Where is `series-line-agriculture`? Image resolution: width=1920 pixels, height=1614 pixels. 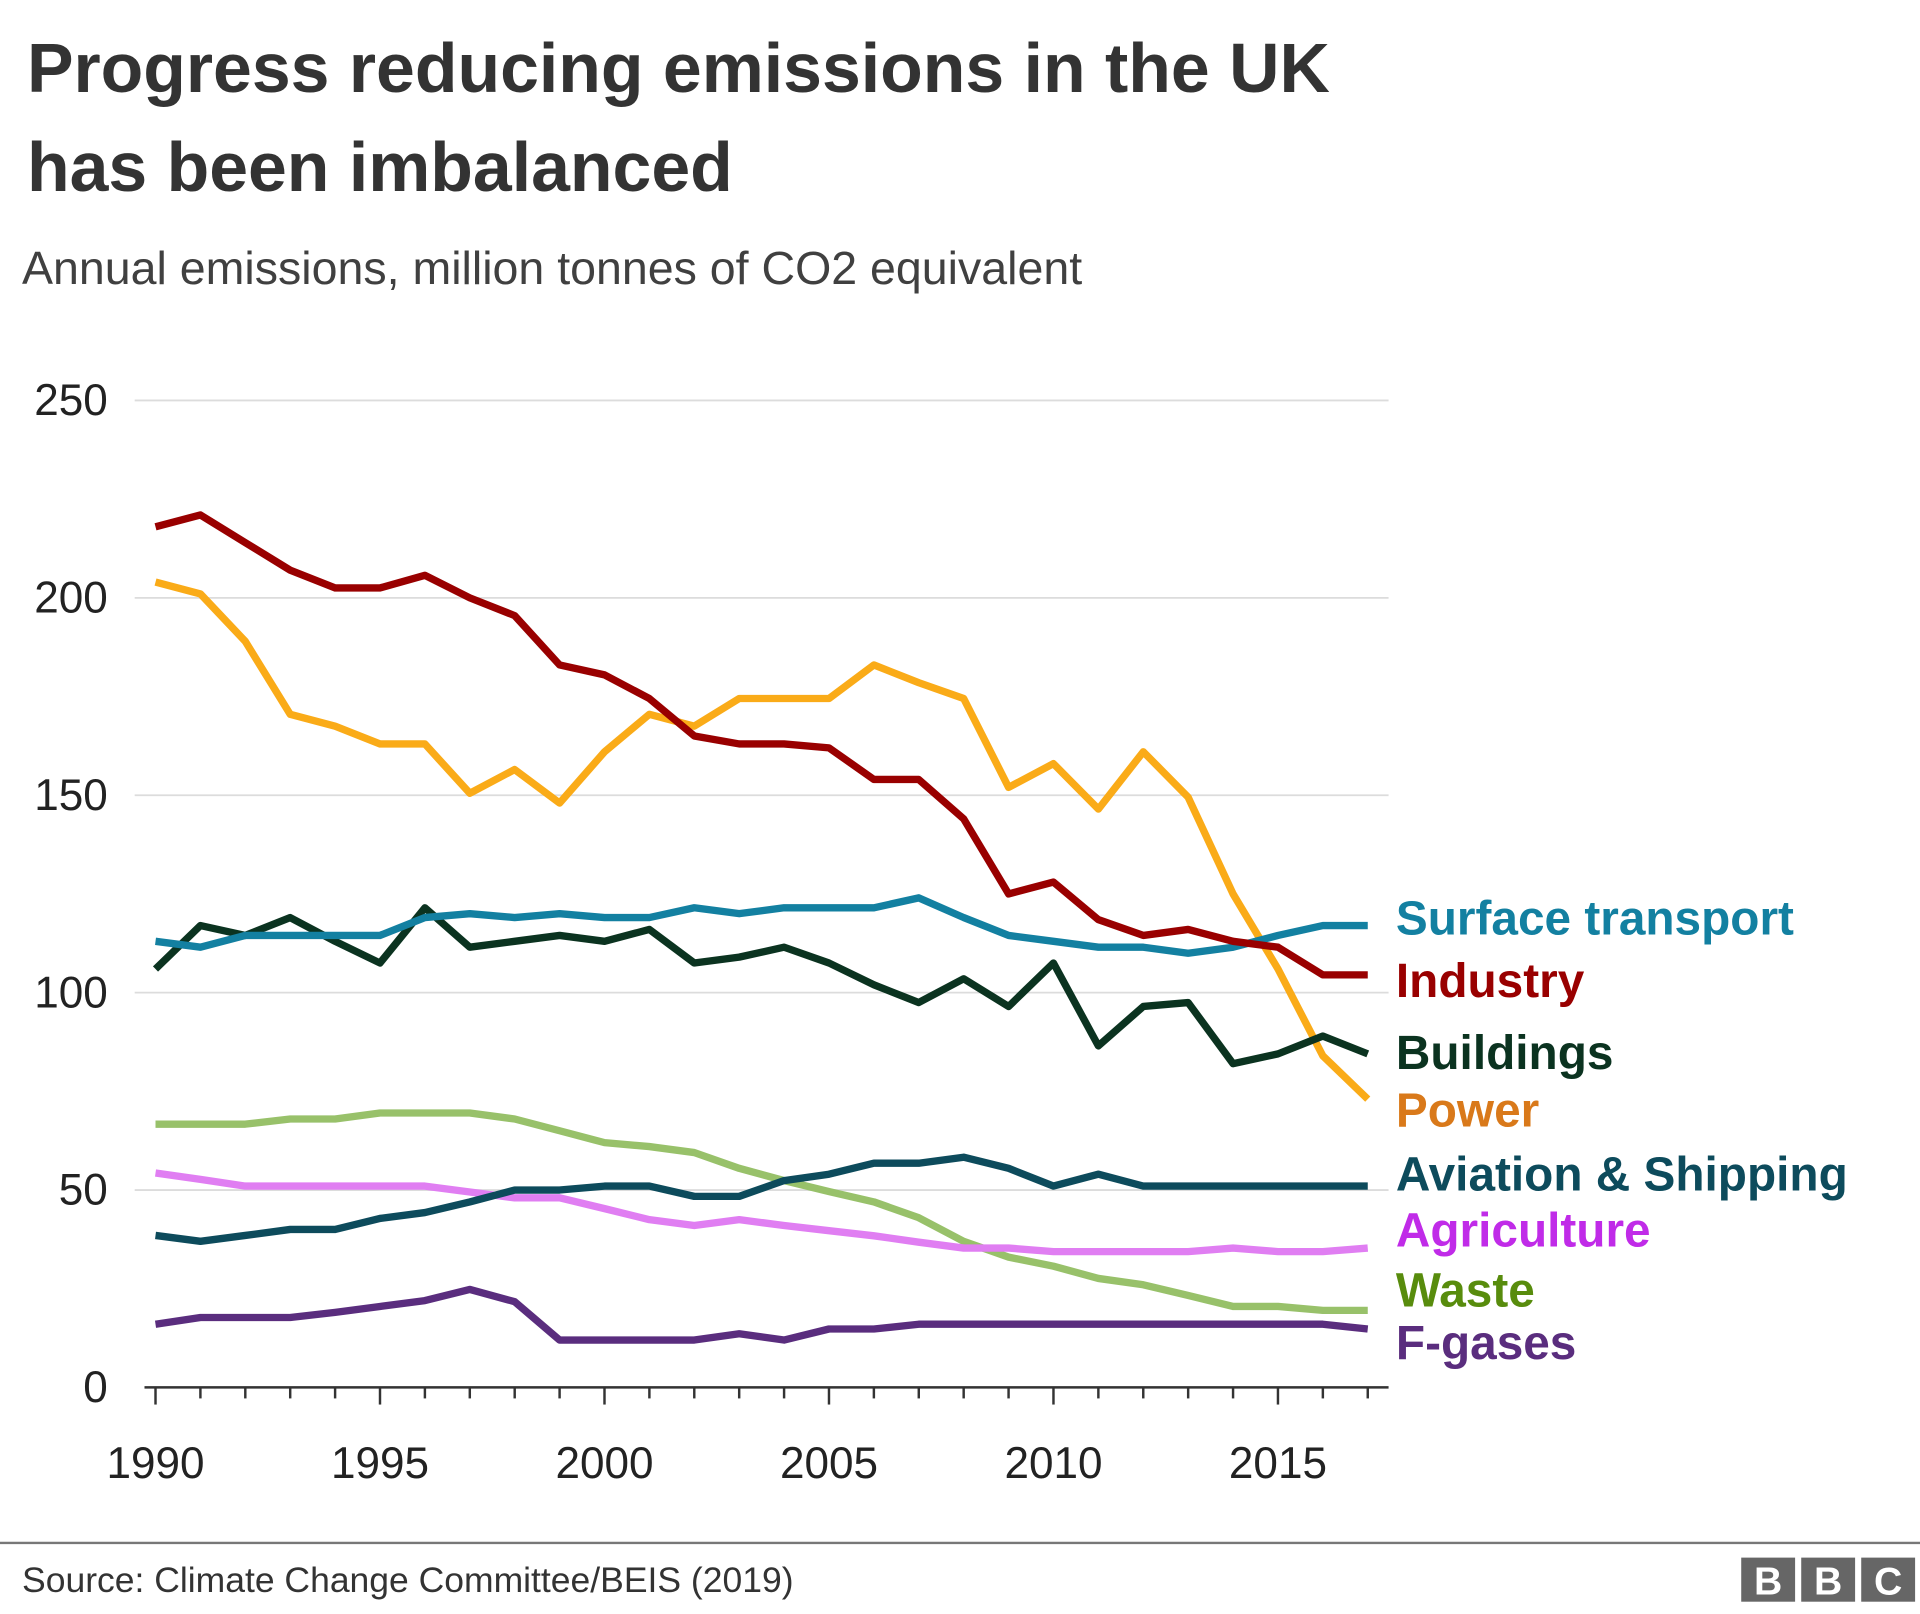 series-line-agriculture is located at coordinates (761, 1212).